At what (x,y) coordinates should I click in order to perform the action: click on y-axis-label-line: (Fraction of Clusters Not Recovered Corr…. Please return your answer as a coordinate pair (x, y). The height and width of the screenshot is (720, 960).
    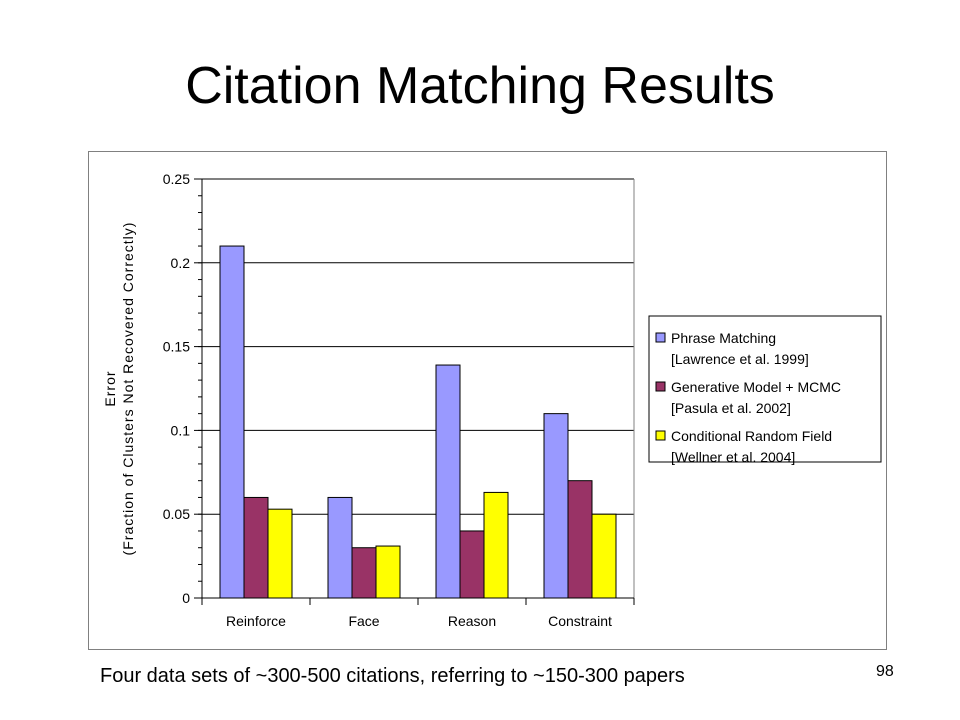
    Looking at the image, I should click on (128, 389).